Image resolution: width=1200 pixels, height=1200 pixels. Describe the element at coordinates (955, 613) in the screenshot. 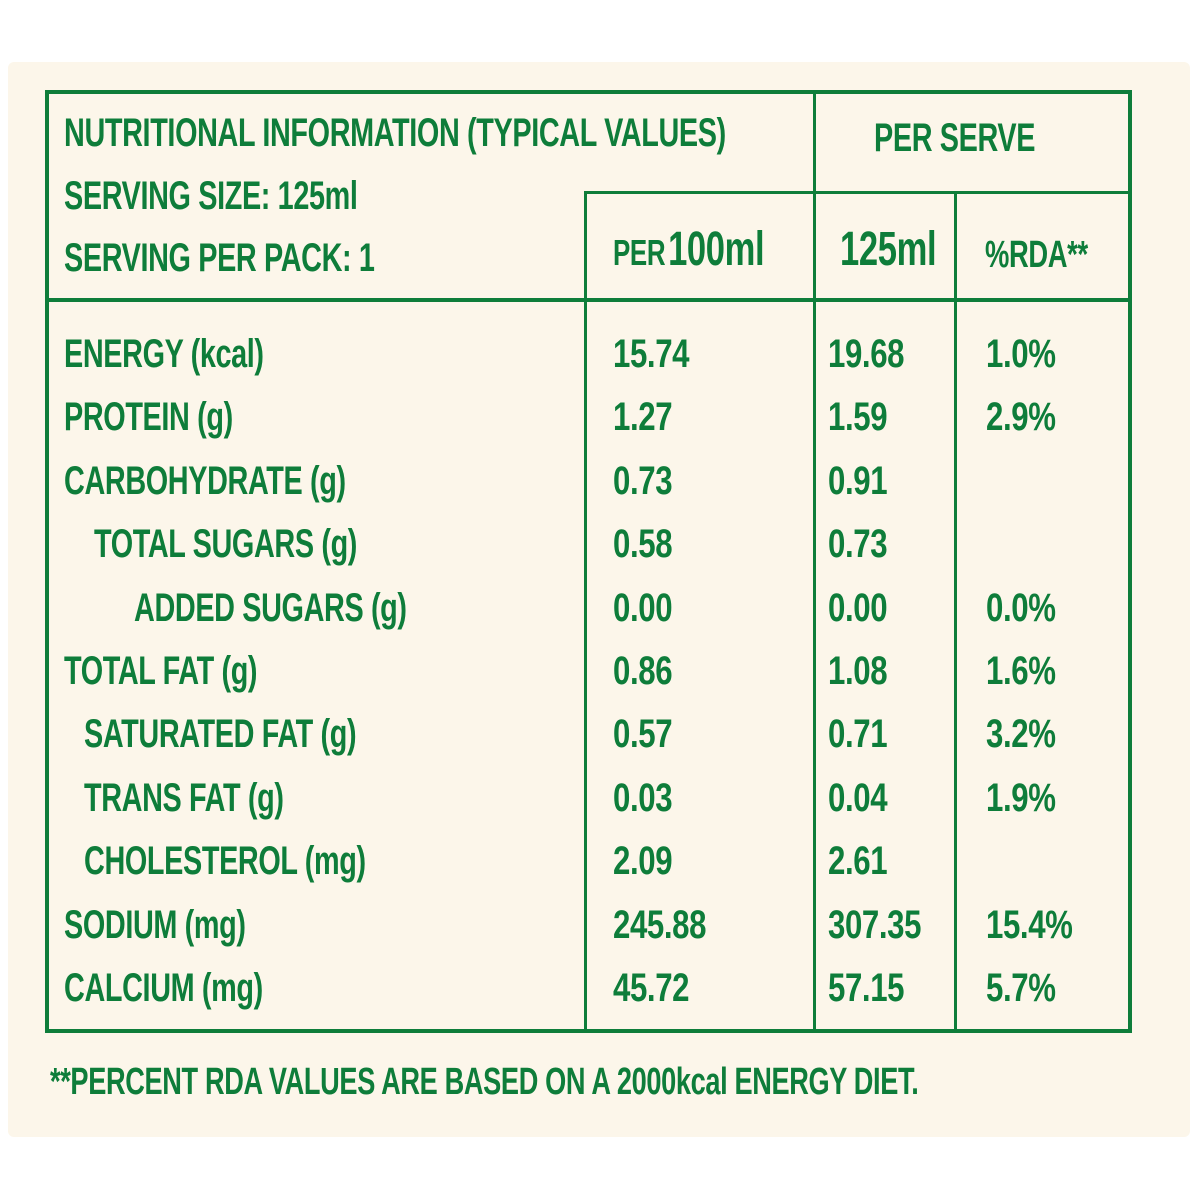

I see `divider-rda-left` at that location.